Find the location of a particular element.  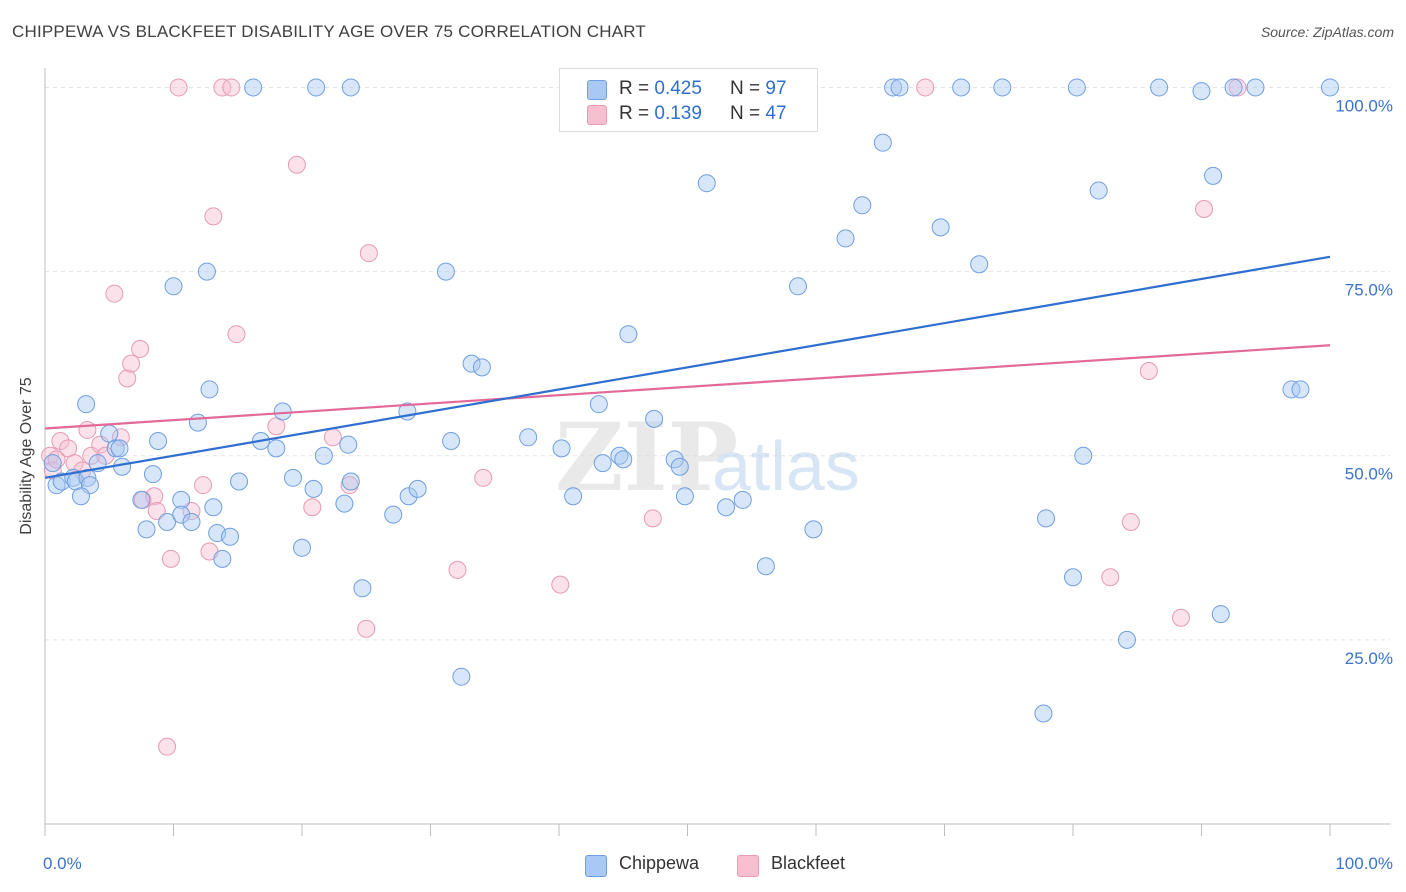

watermark-zip: ZIP is located at coordinates (646, 458).